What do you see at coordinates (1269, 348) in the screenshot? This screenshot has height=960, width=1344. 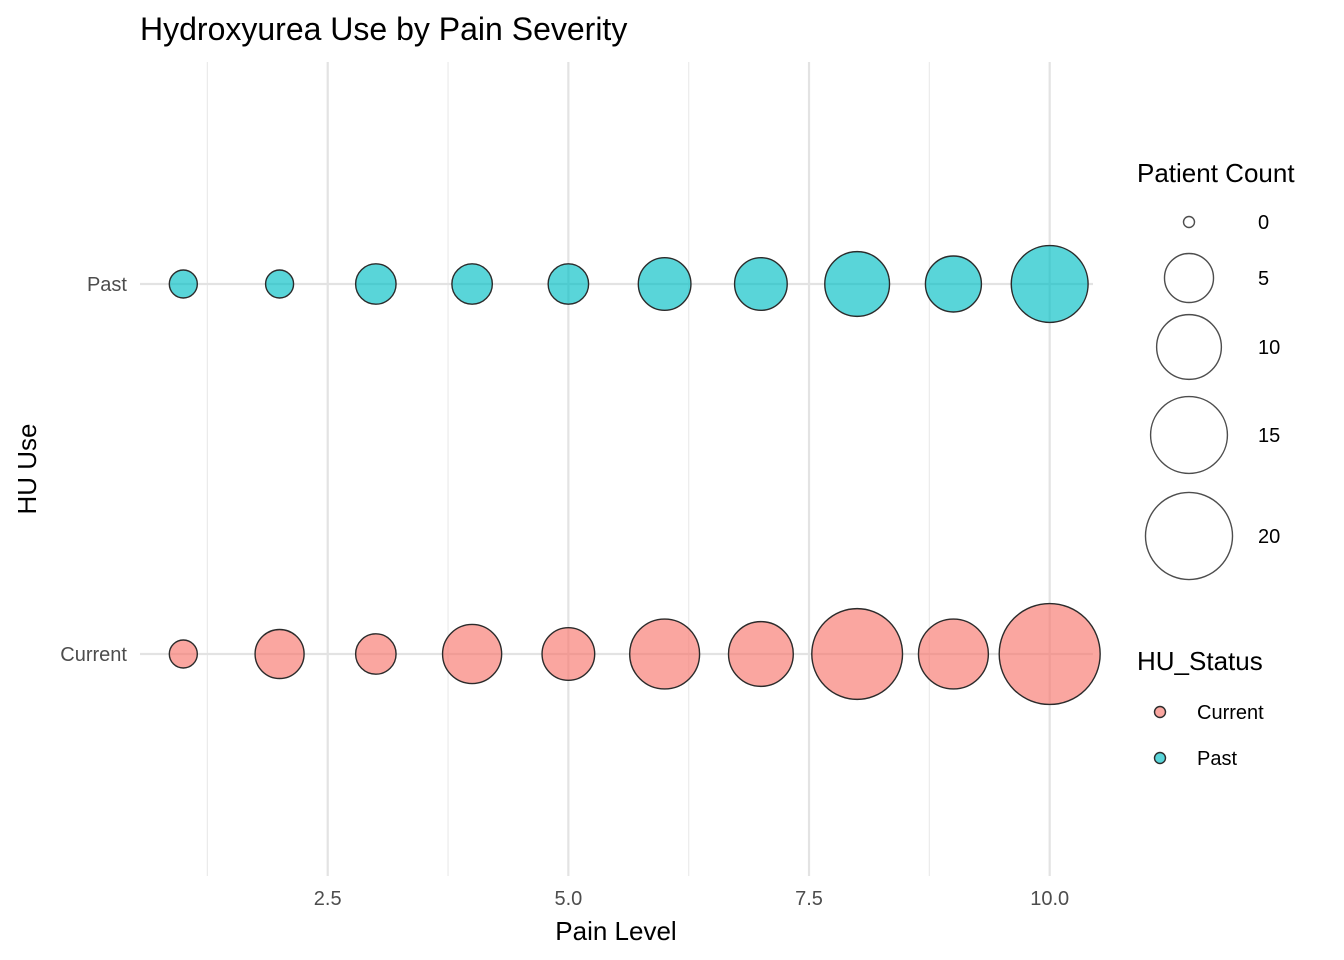 I see `size-legend-label: 10` at bounding box center [1269, 348].